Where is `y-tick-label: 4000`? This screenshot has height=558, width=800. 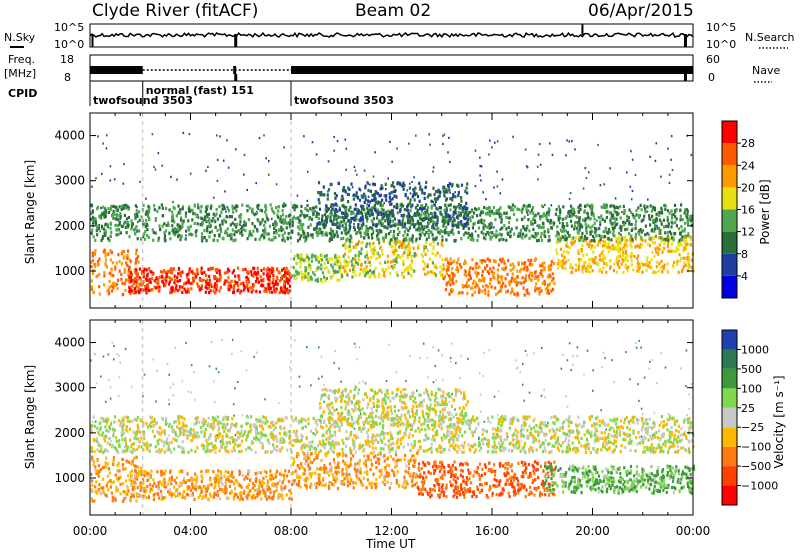
y-tick-label: 4000 is located at coordinates (69, 136).